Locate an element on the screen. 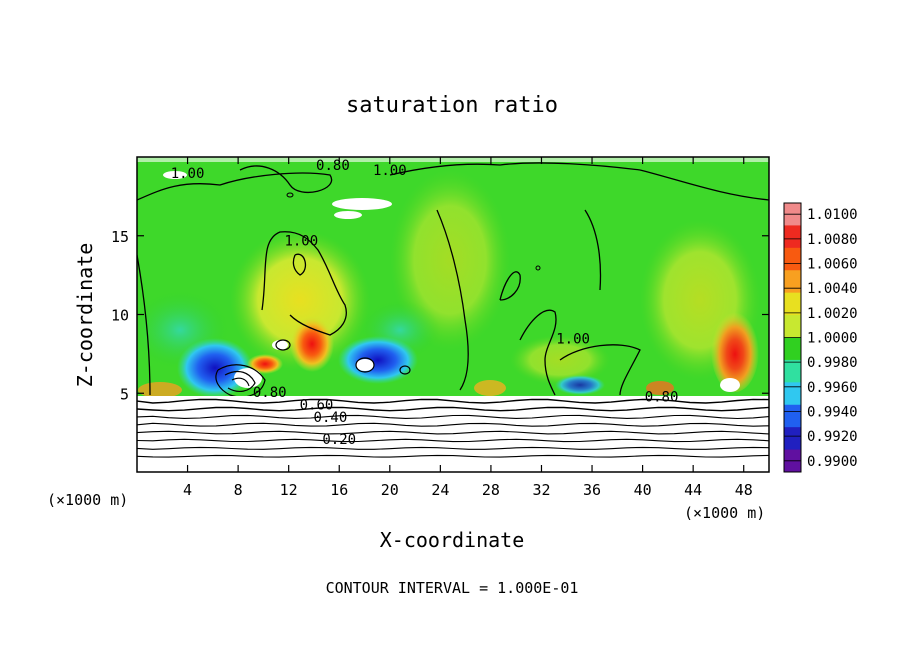 This screenshot has height=654, width=904. x-tick-label: 12 is located at coordinates (289, 490).